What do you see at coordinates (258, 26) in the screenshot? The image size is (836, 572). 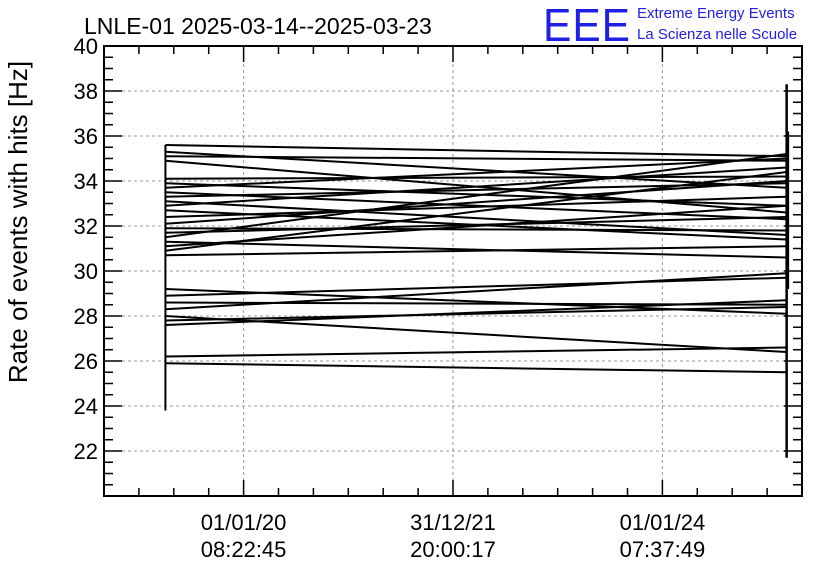 I see `chart-title: LNLE-01 2025-03-14--2025-03-23` at bounding box center [258, 26].